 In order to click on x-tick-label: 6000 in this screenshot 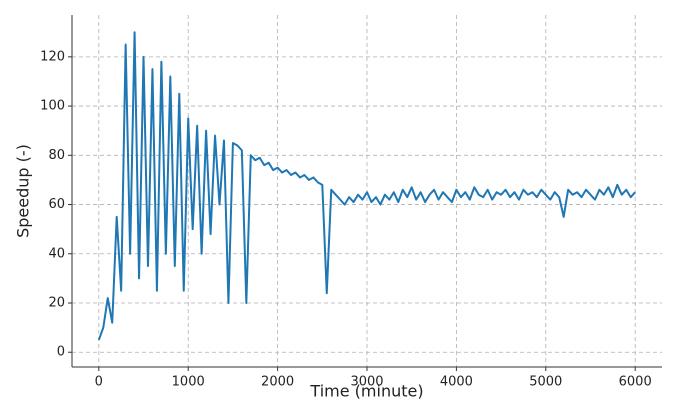, I will do `click(635, 382)`.